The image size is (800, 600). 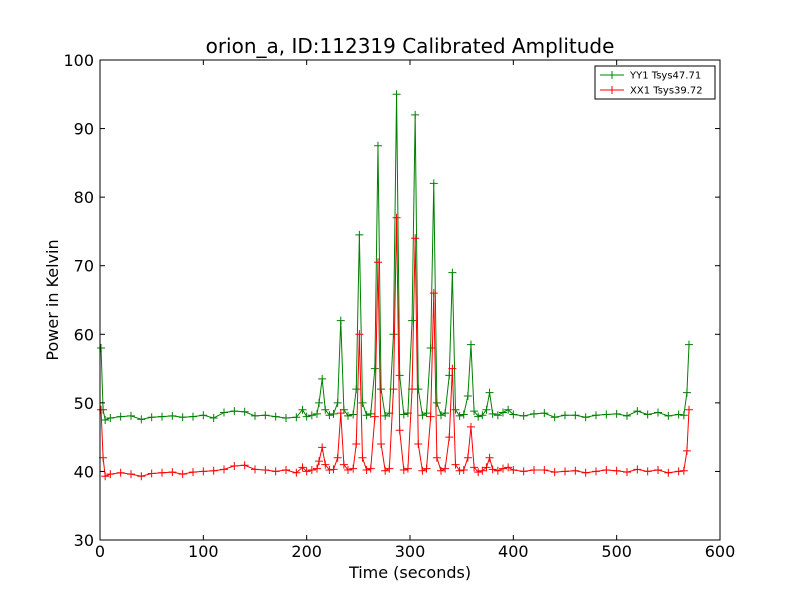 What do you see at coordinates (84, 403) in the screenshot?
I see `y-tick-label: 50` at bounding box center [84, 403].